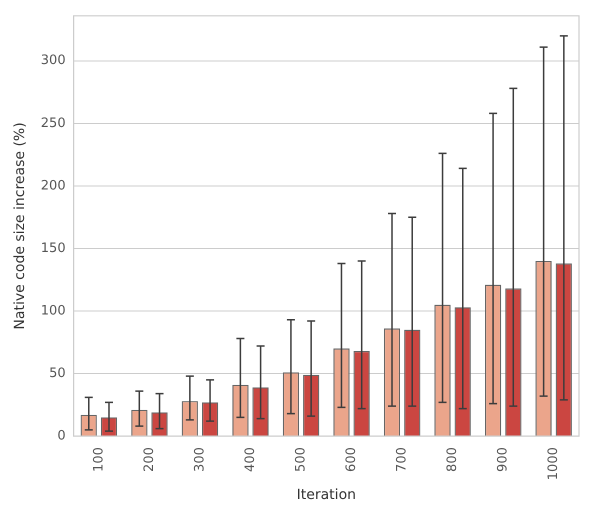 Image resolution: width=589 pixels, height=512 pixels. What do you see at coordinates (53, 310) in the screenshot?
I see `y-tick-label: 100` at bounding box center [53, 310].